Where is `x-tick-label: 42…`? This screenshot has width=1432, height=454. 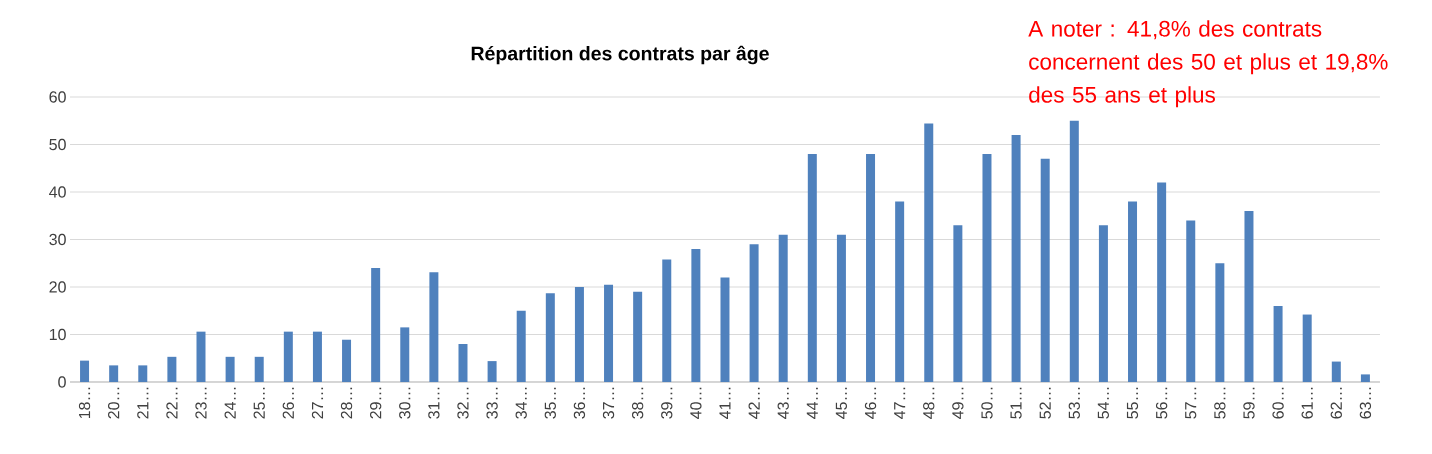
x-tick-label: 42… is located at coordinates (754, 403).